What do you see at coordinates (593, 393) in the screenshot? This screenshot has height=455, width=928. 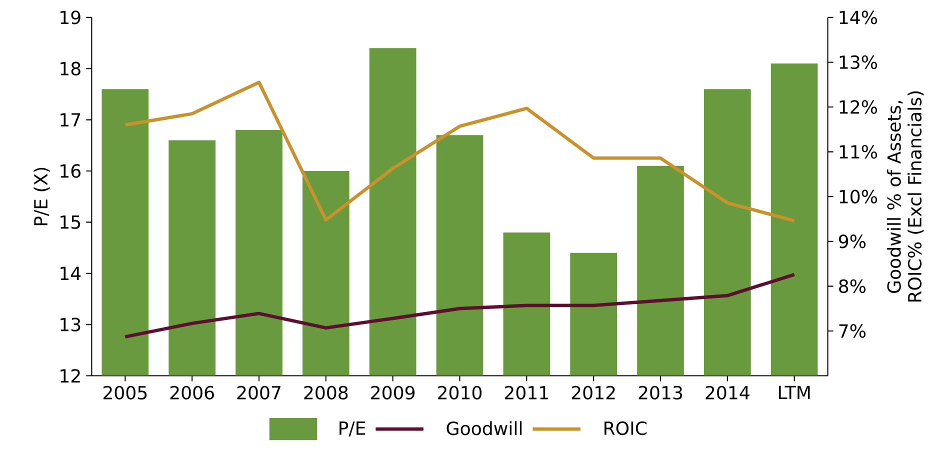 I see `x-tick-label: 2012` at bounding box center [593, 393].